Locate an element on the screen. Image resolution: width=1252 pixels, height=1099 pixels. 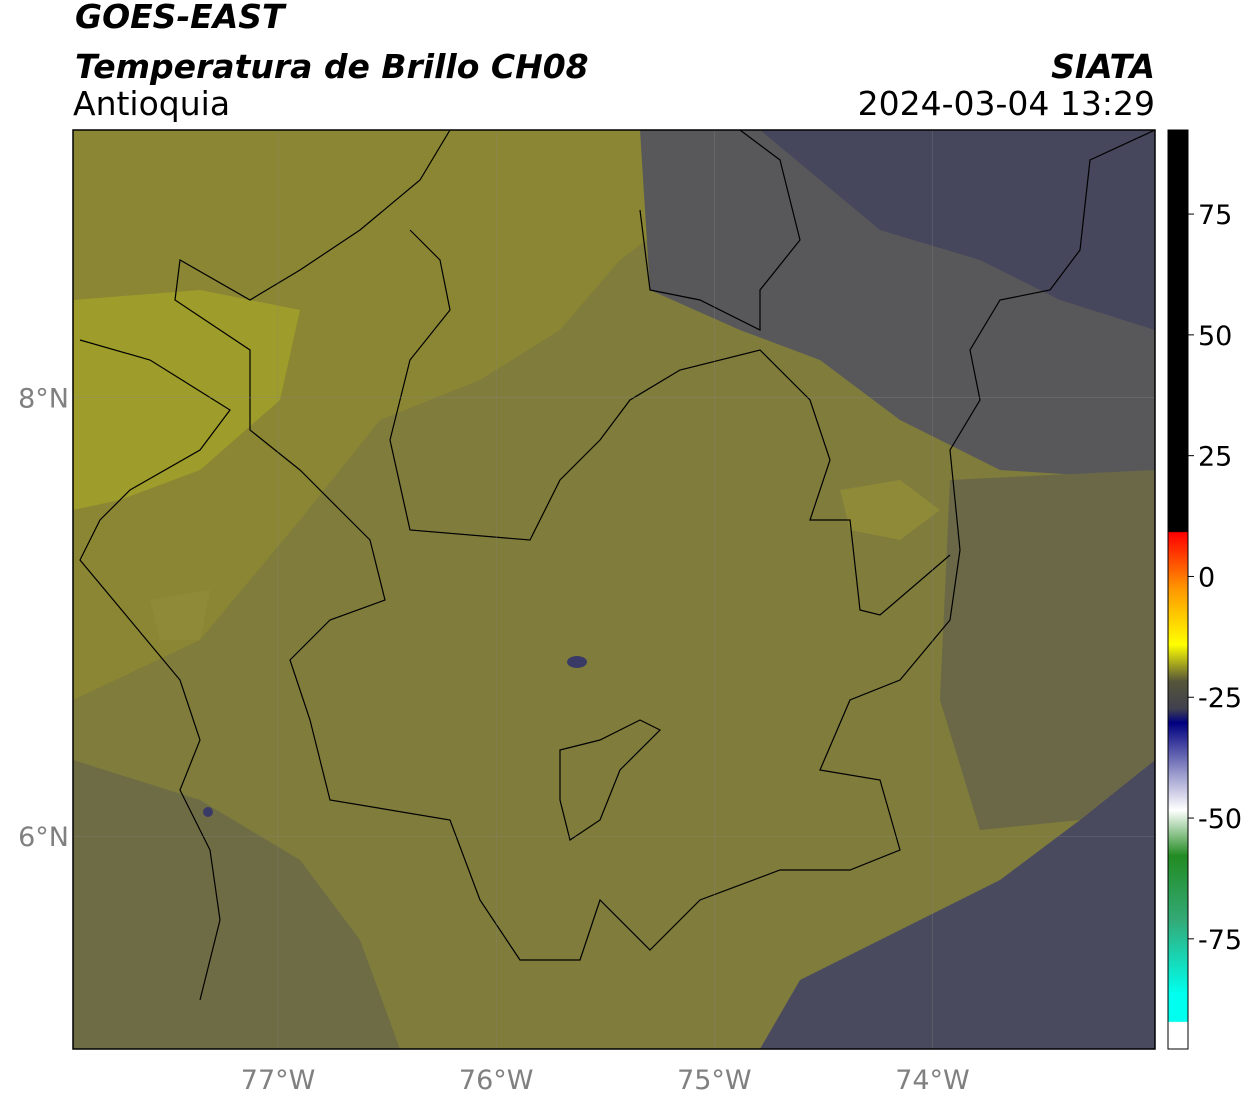
colorbar-tick-label: -25 is located at coordinates (1220, 698).